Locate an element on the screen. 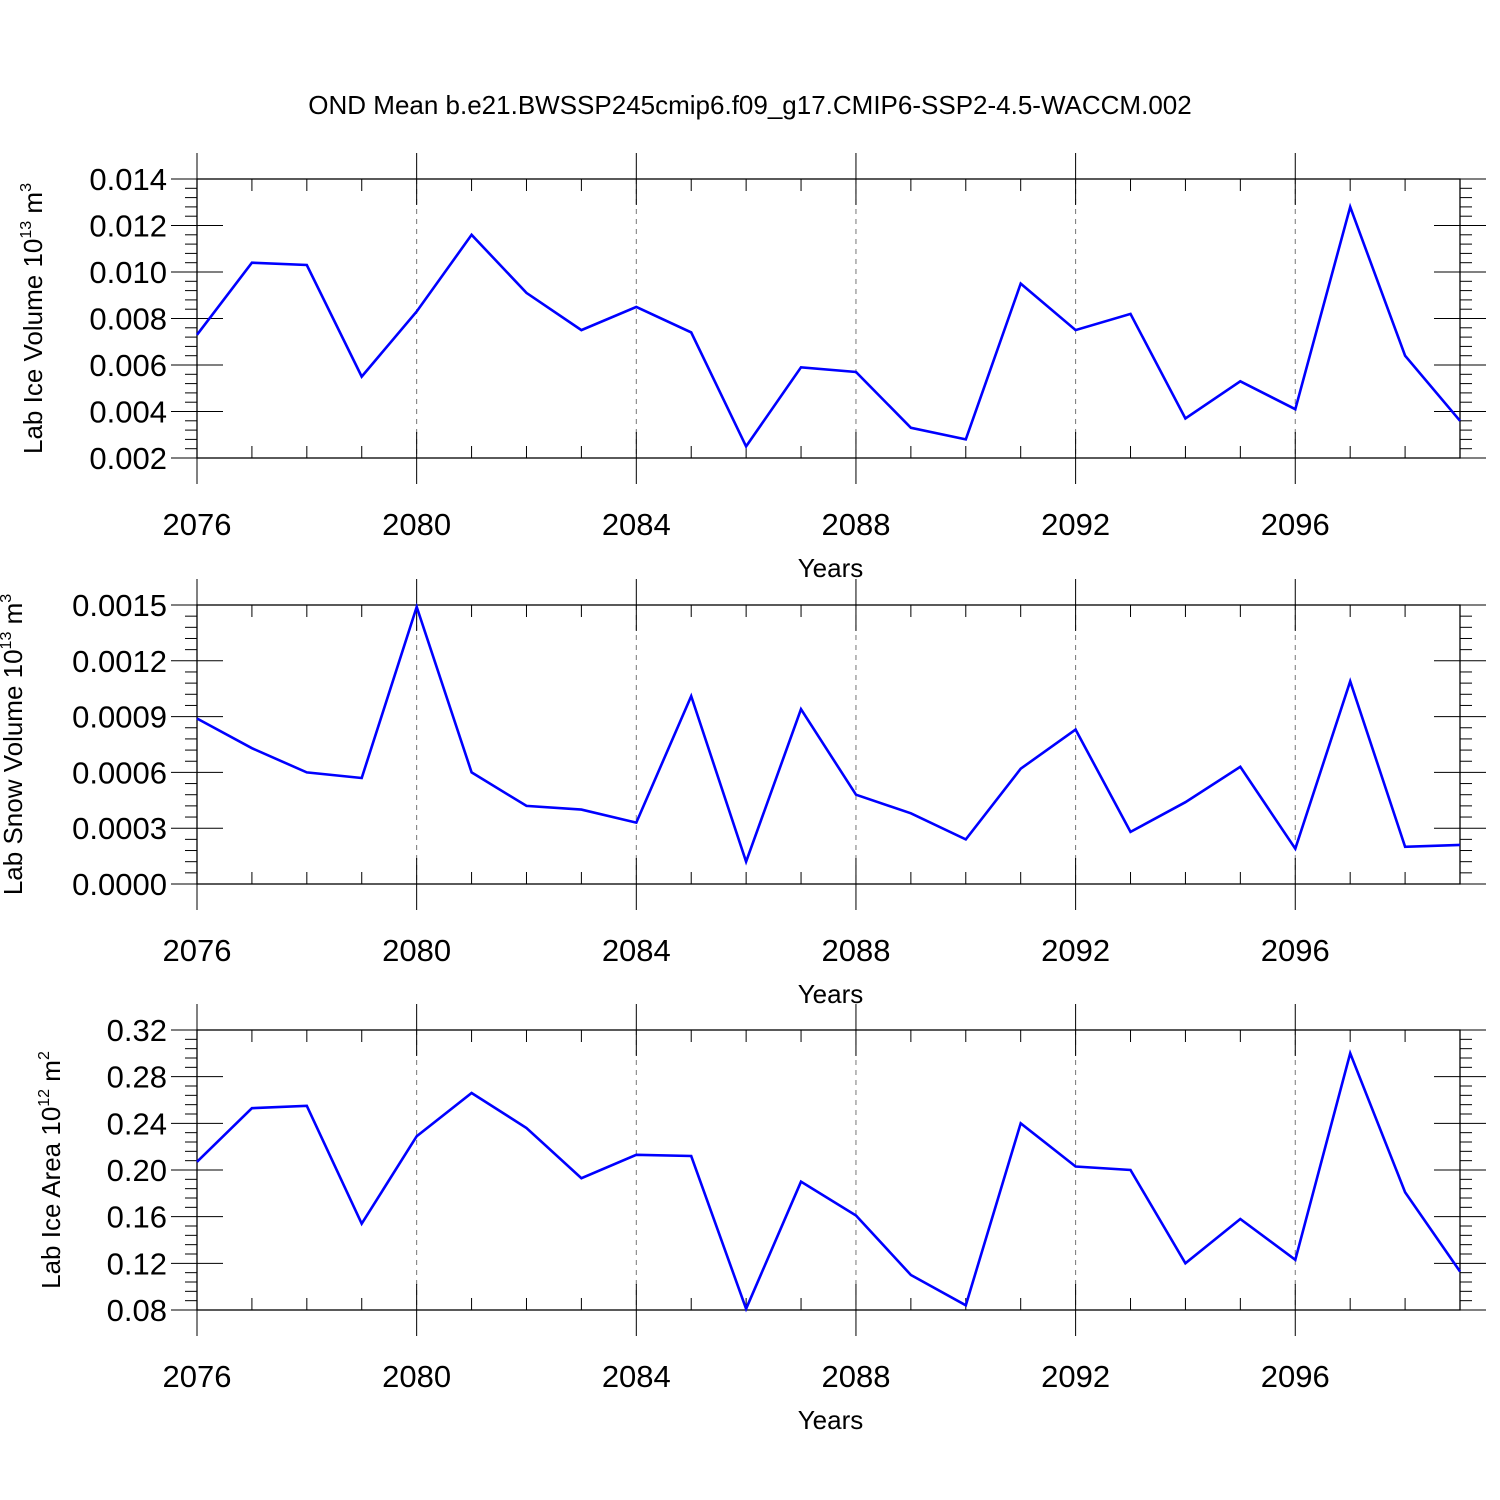 This screenshot has height=1500, width=1500. y-axis-title: Lab Ice Area 1012 m2 is located at coordinates (51, 1170).